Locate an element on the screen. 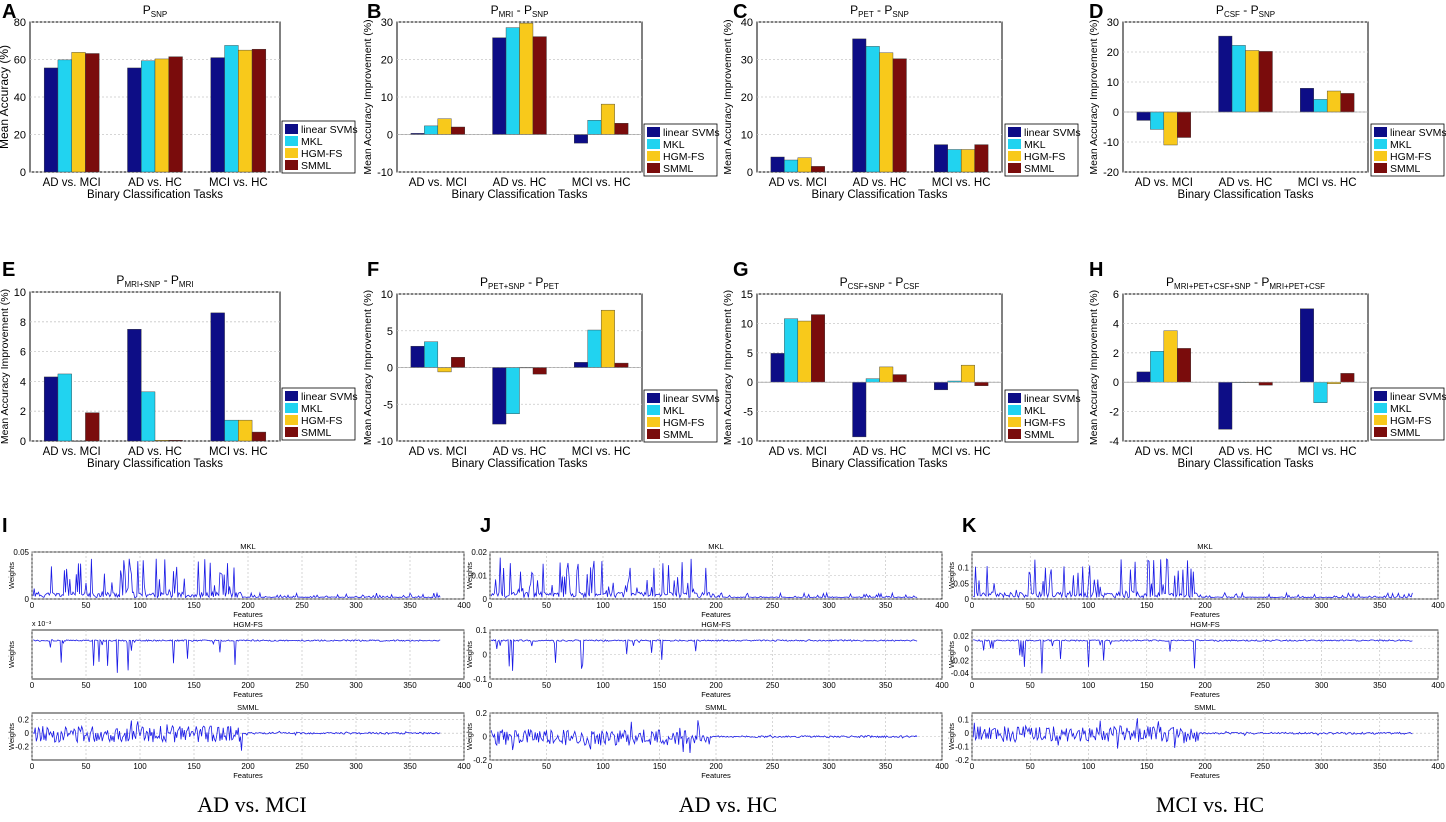 The width and height of the screenshot is (1446, 822). x-tick-label: 200 is located at coordinates (1205, 605).